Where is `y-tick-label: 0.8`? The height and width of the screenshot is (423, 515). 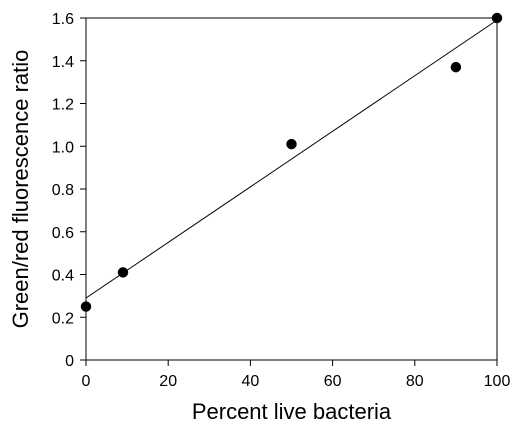
y-tick-label: 0.8 is located at coordinates (63, 190).